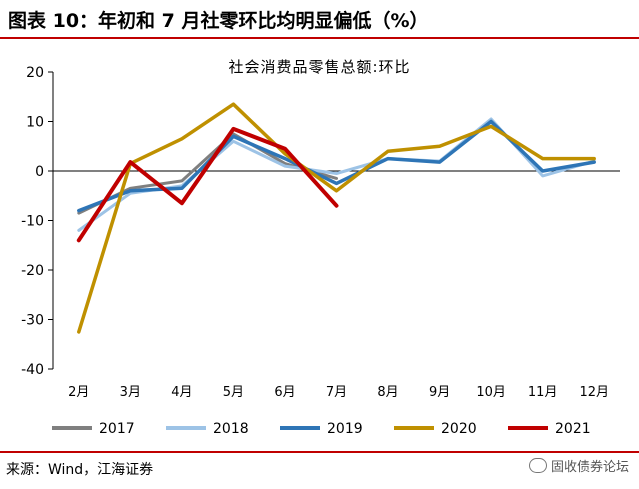 This screenshot has height=489, width=639. I want to click on wechat-icon, so click(537, 465).